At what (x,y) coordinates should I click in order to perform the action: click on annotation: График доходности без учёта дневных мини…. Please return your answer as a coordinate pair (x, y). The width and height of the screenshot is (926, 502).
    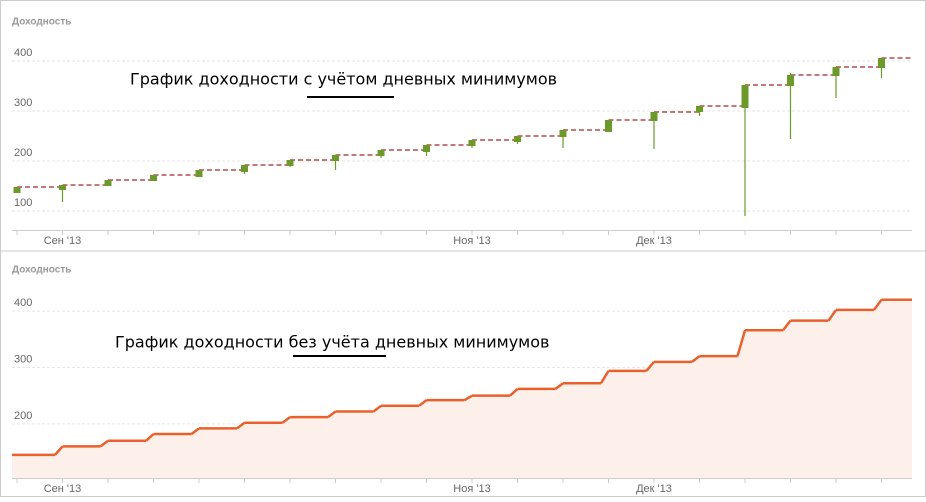
    Looking at the image, I should click on (332, 342).